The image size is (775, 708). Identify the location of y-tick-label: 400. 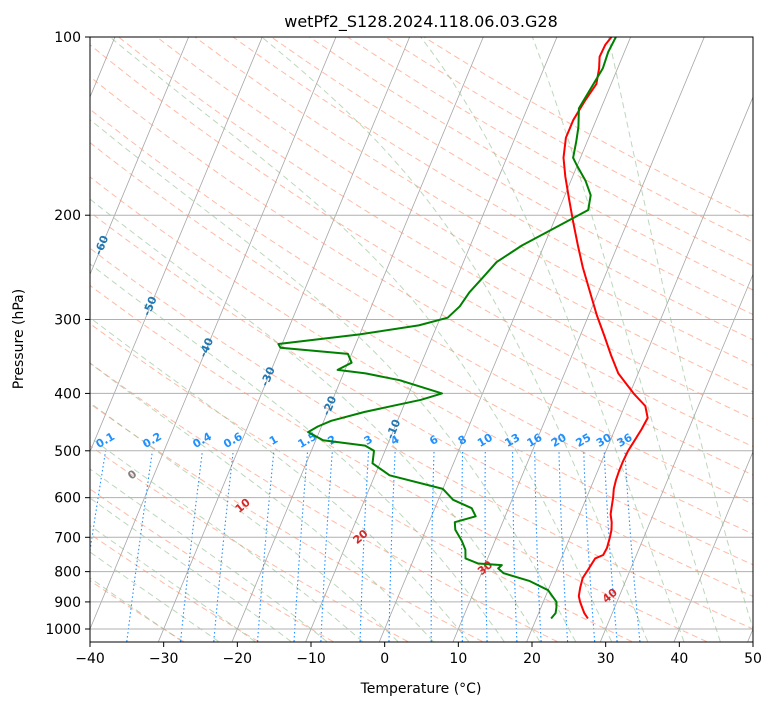
(67, 394).